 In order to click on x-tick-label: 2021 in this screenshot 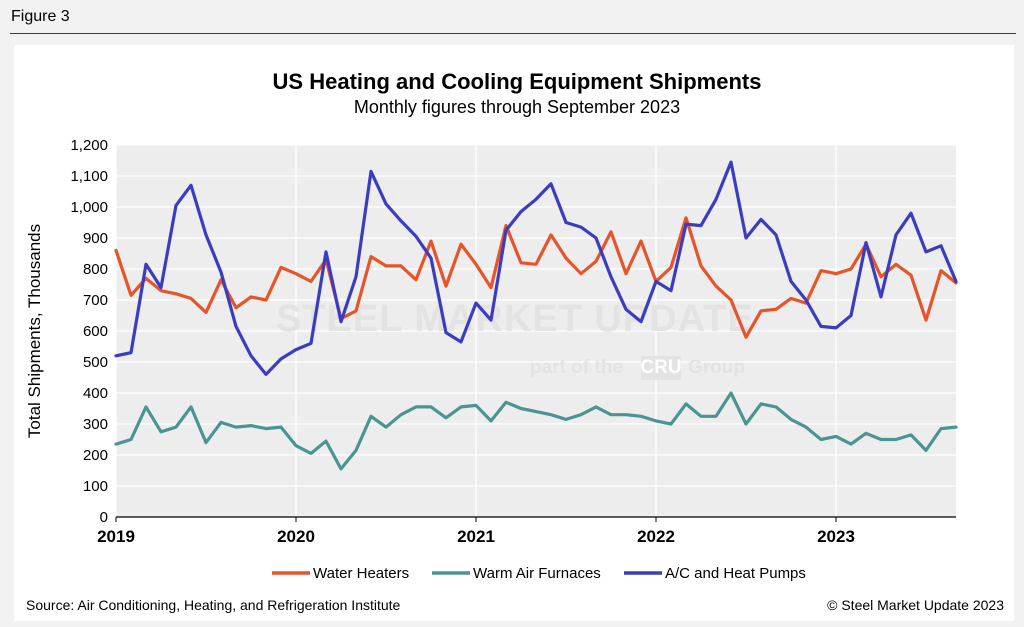, I will do `click(476, 536)`.